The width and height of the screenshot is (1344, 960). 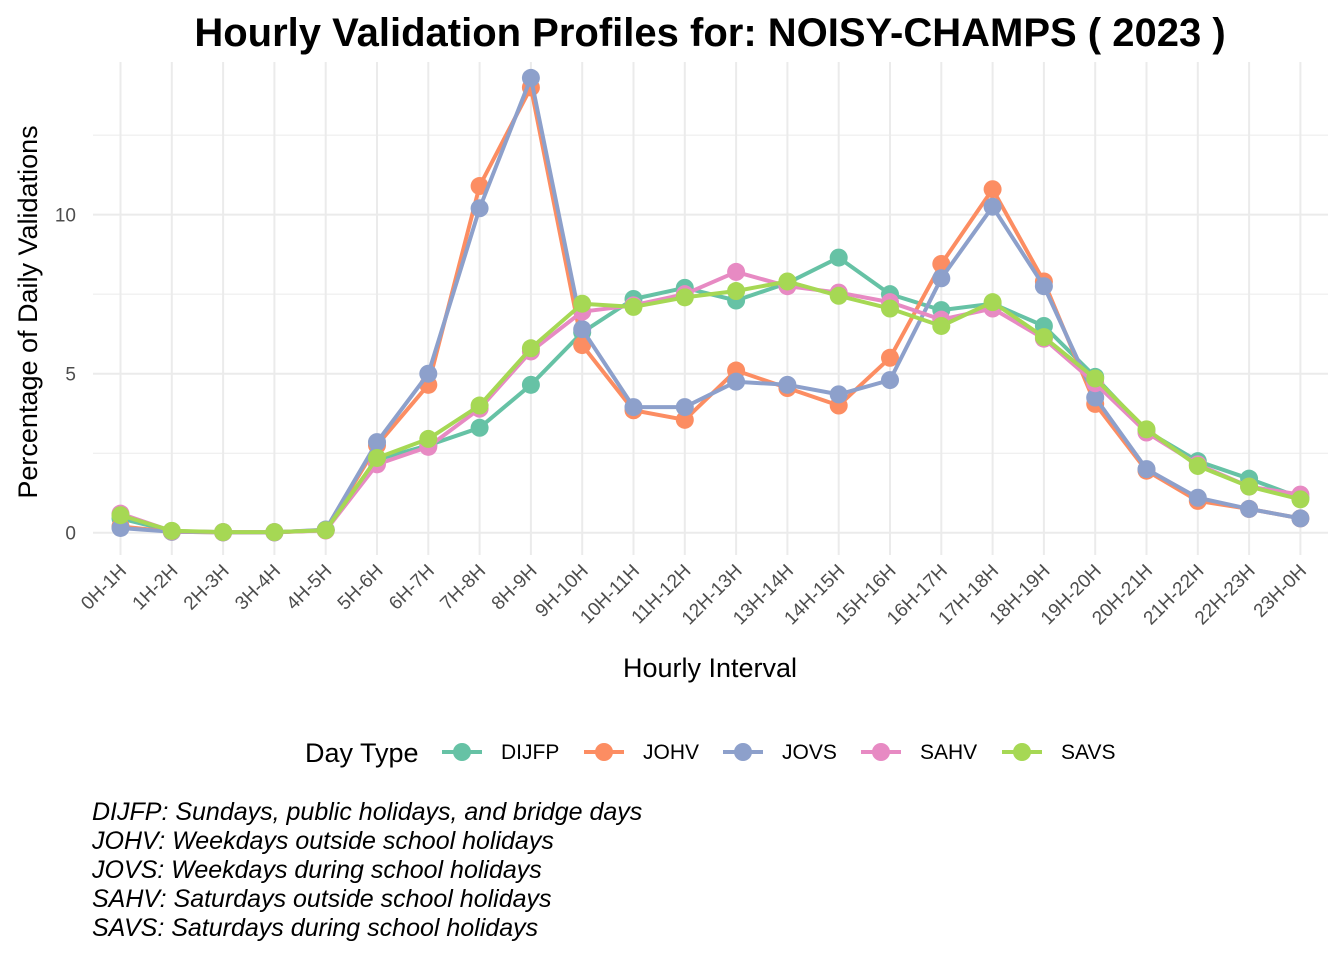 What do you see at coordinates (710, 668) in the screenshot?
I see `x-axis-title: Hourly Interval` at bounding box center [710, 668].